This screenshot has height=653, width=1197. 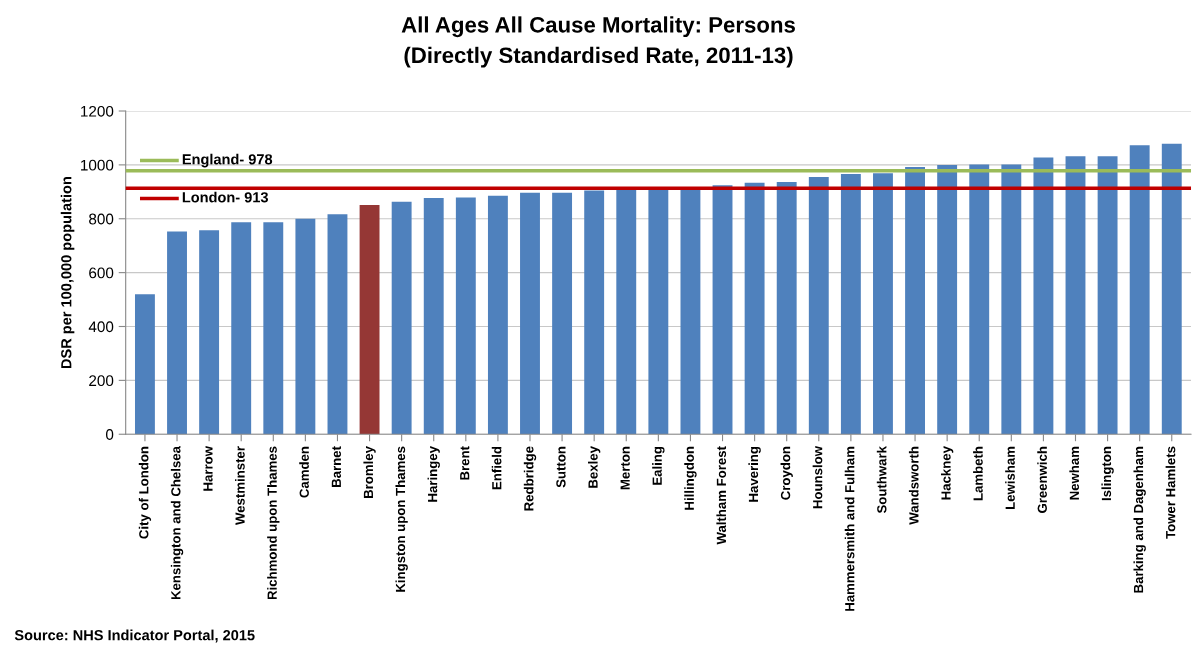 I want to click on y-tick-label: 1200, so click(x=97, y=111).